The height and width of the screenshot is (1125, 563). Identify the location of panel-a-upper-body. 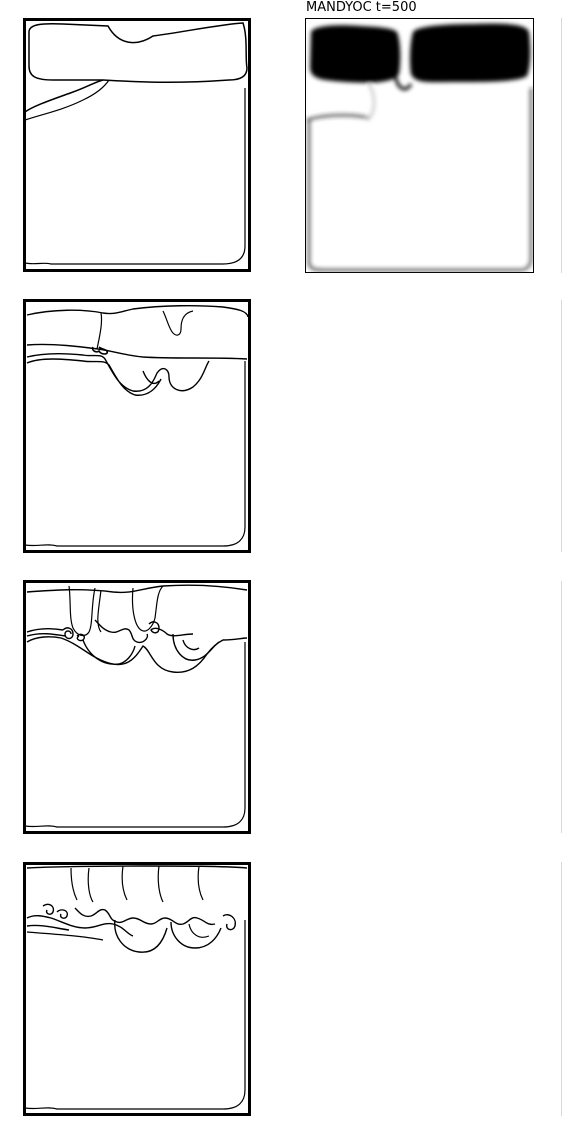
(138, 53).